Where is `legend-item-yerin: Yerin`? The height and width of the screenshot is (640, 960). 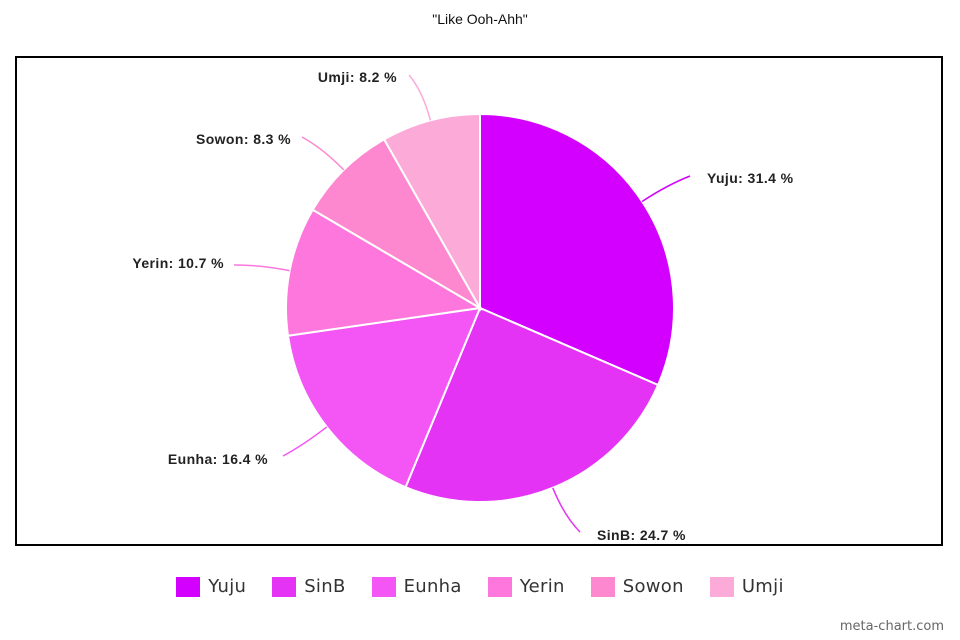 legend-item-yerin: Yerin is located at coordinates (526, 586).